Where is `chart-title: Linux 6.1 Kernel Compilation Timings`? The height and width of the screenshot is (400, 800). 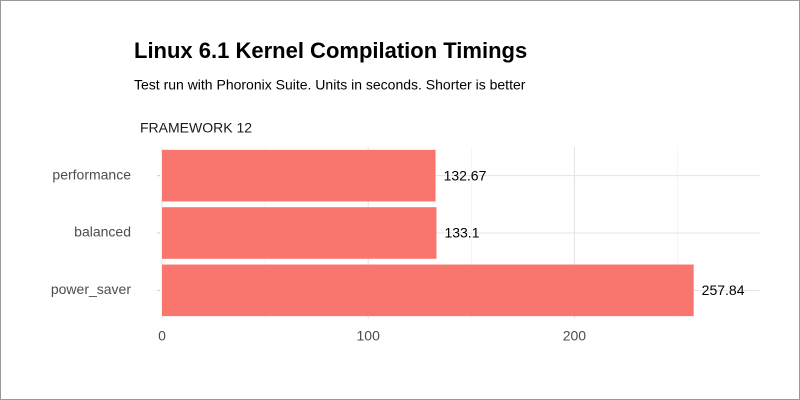
chart-title: Linux 6.1 Kernel Compilation Timings is located at coordinates (330, 50).